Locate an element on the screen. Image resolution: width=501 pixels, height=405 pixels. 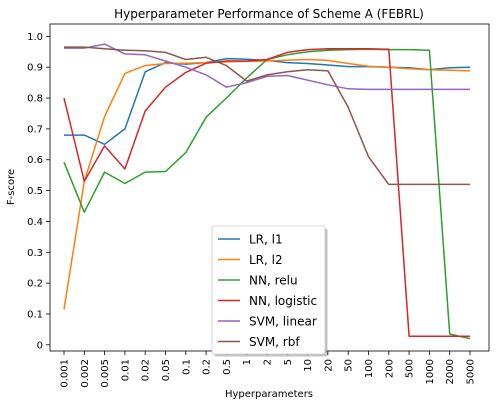
legend-label: NN, relu is located at coordinates (273, 281).